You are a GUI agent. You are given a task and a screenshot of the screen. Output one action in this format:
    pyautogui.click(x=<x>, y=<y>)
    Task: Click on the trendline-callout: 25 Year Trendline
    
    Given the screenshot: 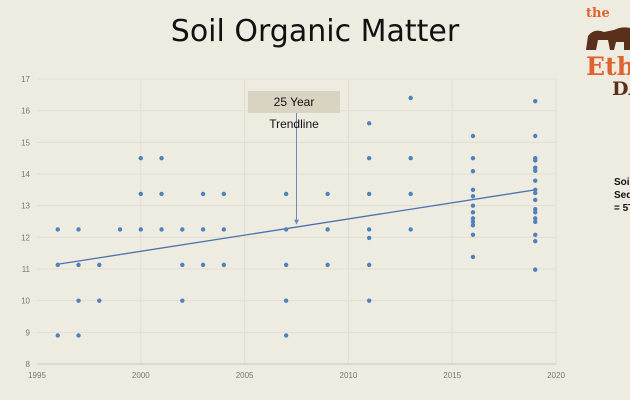 What is the action you would take?
    pyautogui.click(x=294, y=111)
    